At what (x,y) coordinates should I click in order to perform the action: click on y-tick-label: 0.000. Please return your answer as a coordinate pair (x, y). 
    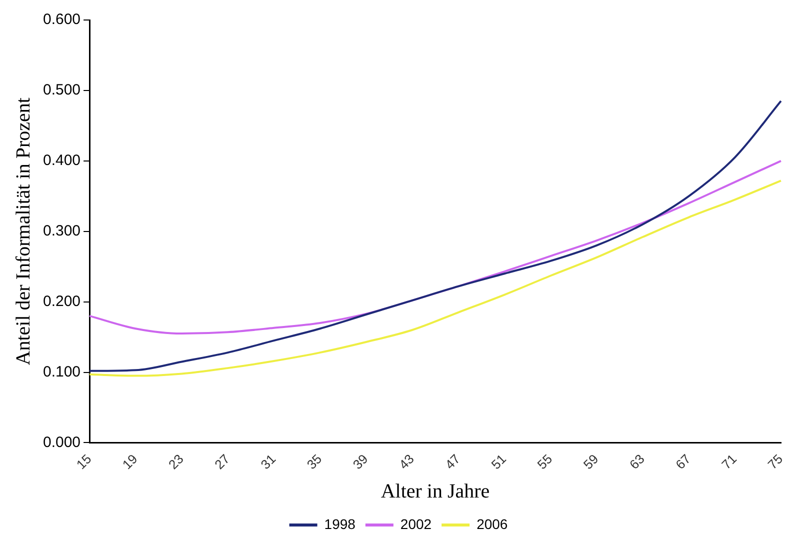
    Looking at the image, I should click on (61, 442).